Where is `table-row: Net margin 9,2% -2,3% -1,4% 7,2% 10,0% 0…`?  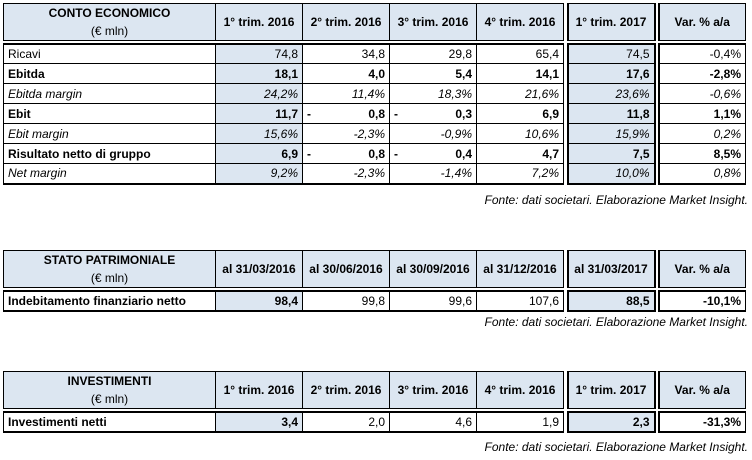 table-row: Net margin 9,2% -2,3% -1,4% 7,2% 10,0% 0… is located at coordinates (374, 174).